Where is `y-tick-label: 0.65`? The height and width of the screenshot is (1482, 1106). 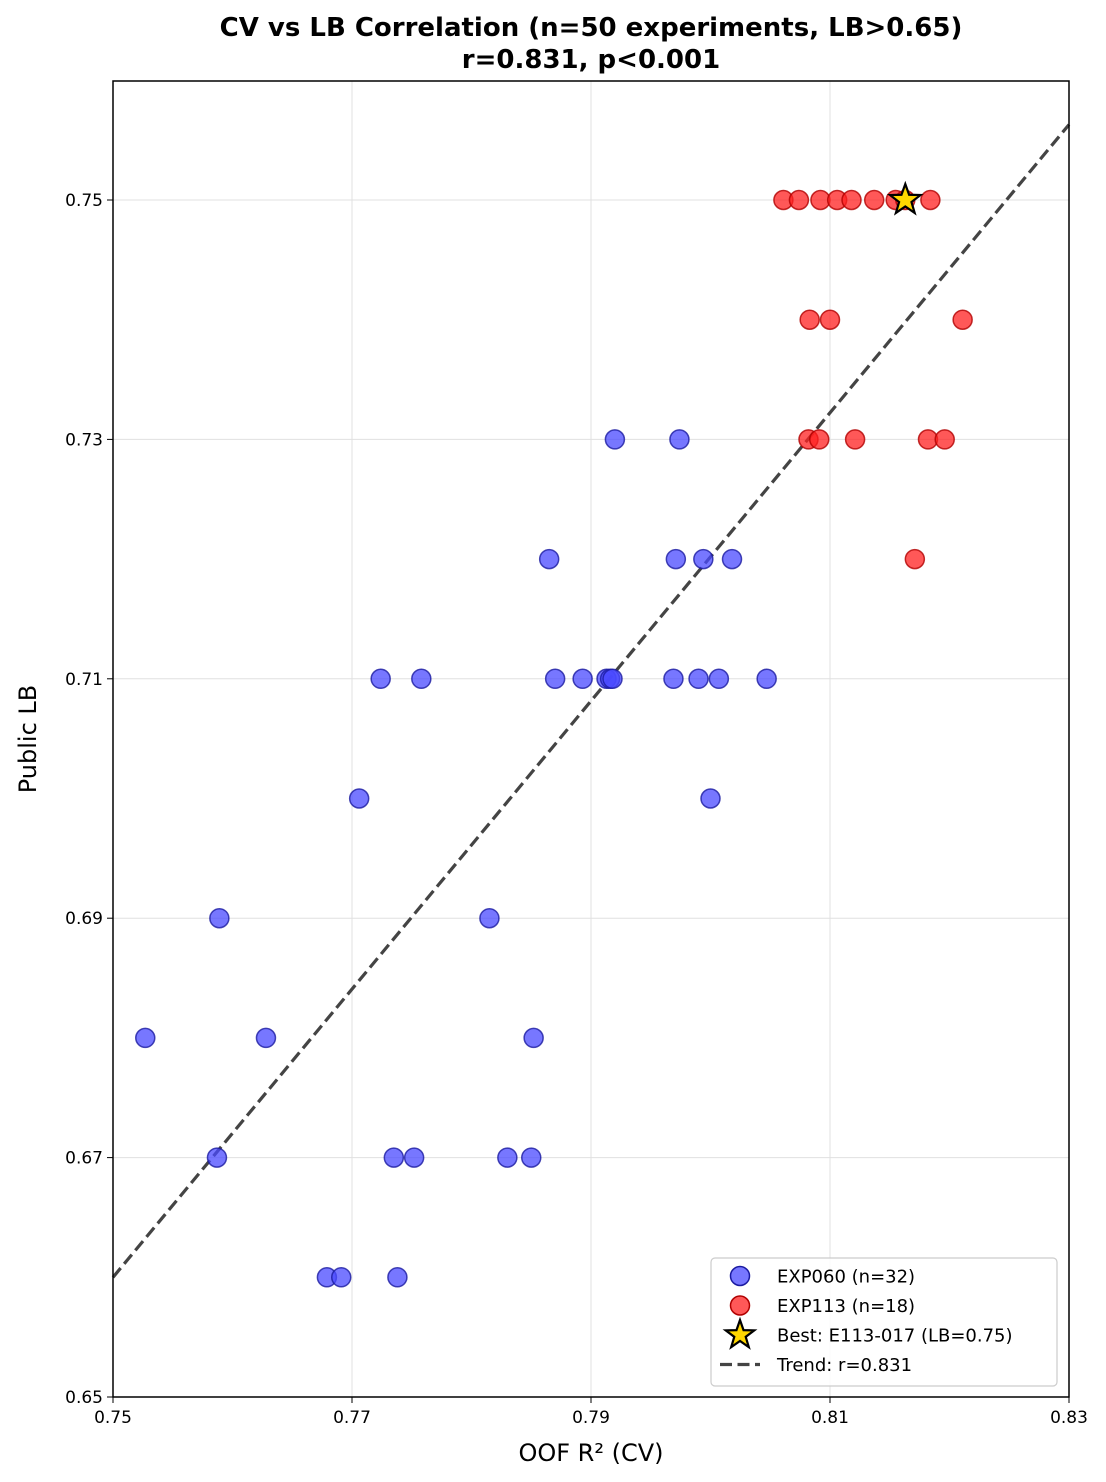 y-tick-label: 0.65 is located at coordinates (84, 1398).